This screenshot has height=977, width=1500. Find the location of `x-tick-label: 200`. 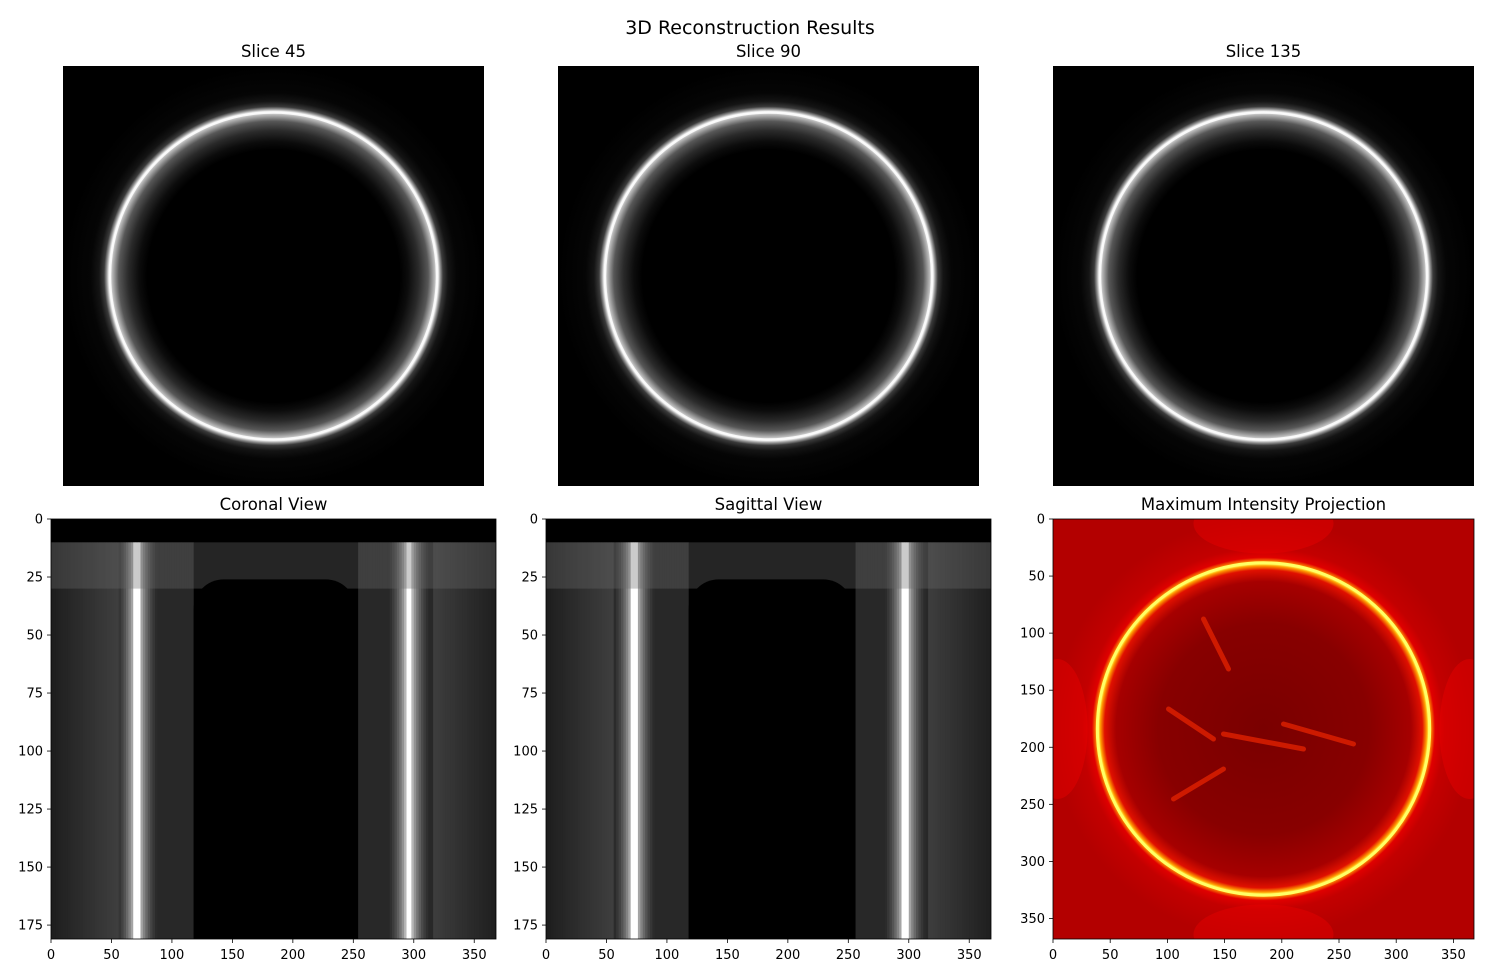

x-tick-label: 200 is located at coordinates (787, 955).